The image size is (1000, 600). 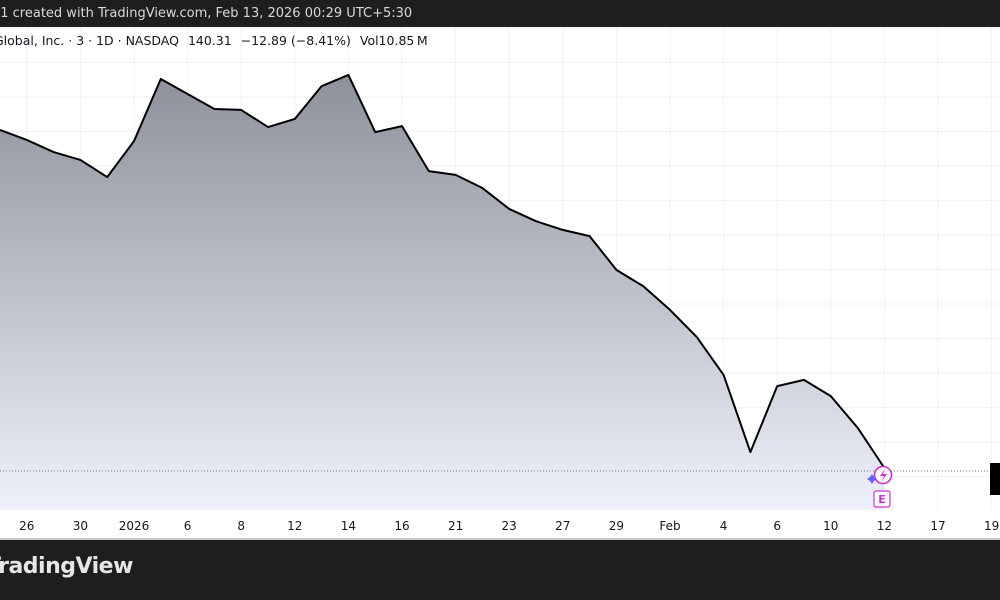 I want to click on footer-bar: TradingView, so click(x=500, y=570).